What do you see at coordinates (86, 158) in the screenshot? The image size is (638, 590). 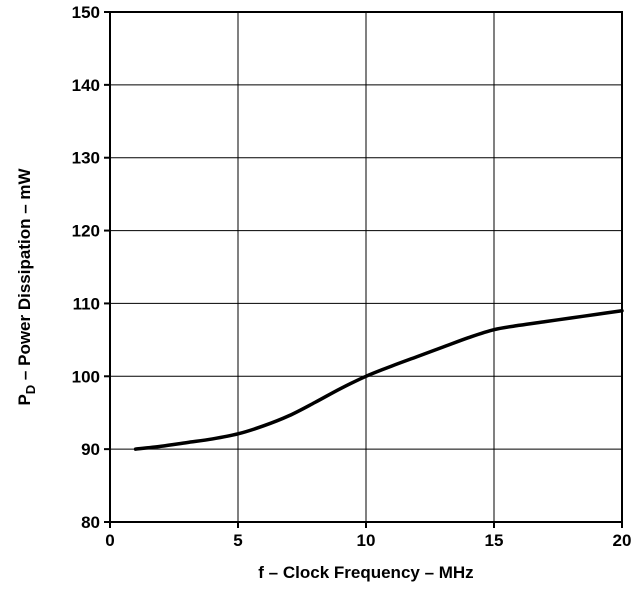 I see `y-tick-label: 130` at bounding box center [86, 158].